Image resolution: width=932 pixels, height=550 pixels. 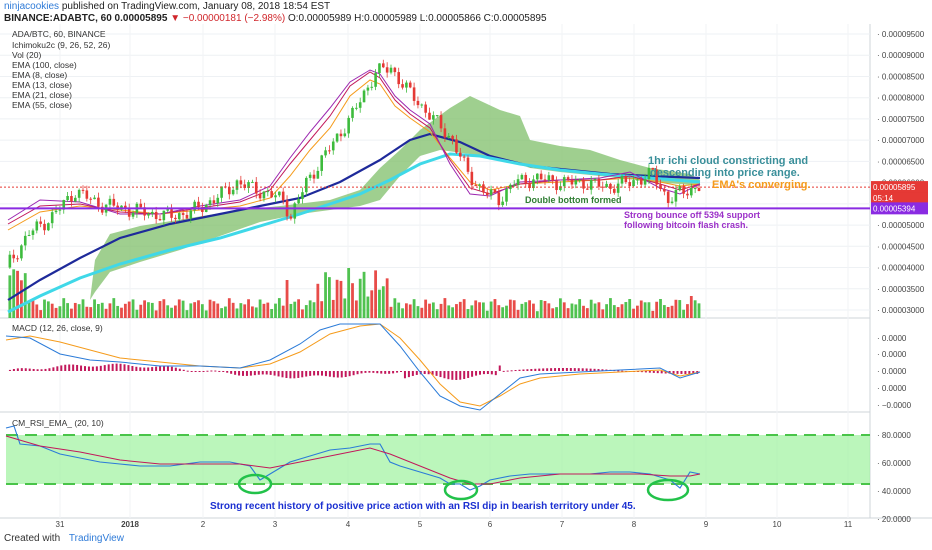 I want to click on double-bottom-annotation: Double bottom formed, so click(x=573, y=200).